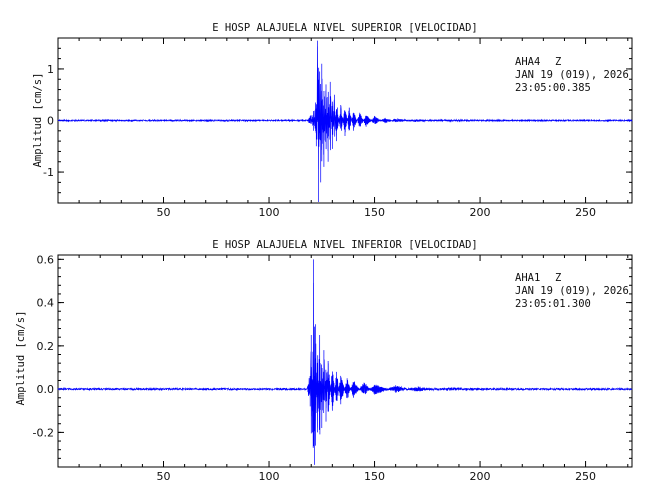  Describe the element at coordinates (553, 88) in the screenshot. I see `event-time: 23:05:00.385` at that location.